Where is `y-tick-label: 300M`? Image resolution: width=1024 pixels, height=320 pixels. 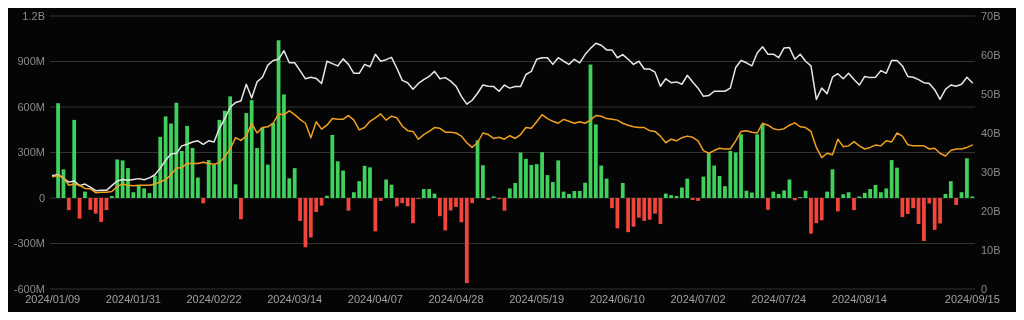 y-tick-label: 300M is located at coordinates (31, 152).